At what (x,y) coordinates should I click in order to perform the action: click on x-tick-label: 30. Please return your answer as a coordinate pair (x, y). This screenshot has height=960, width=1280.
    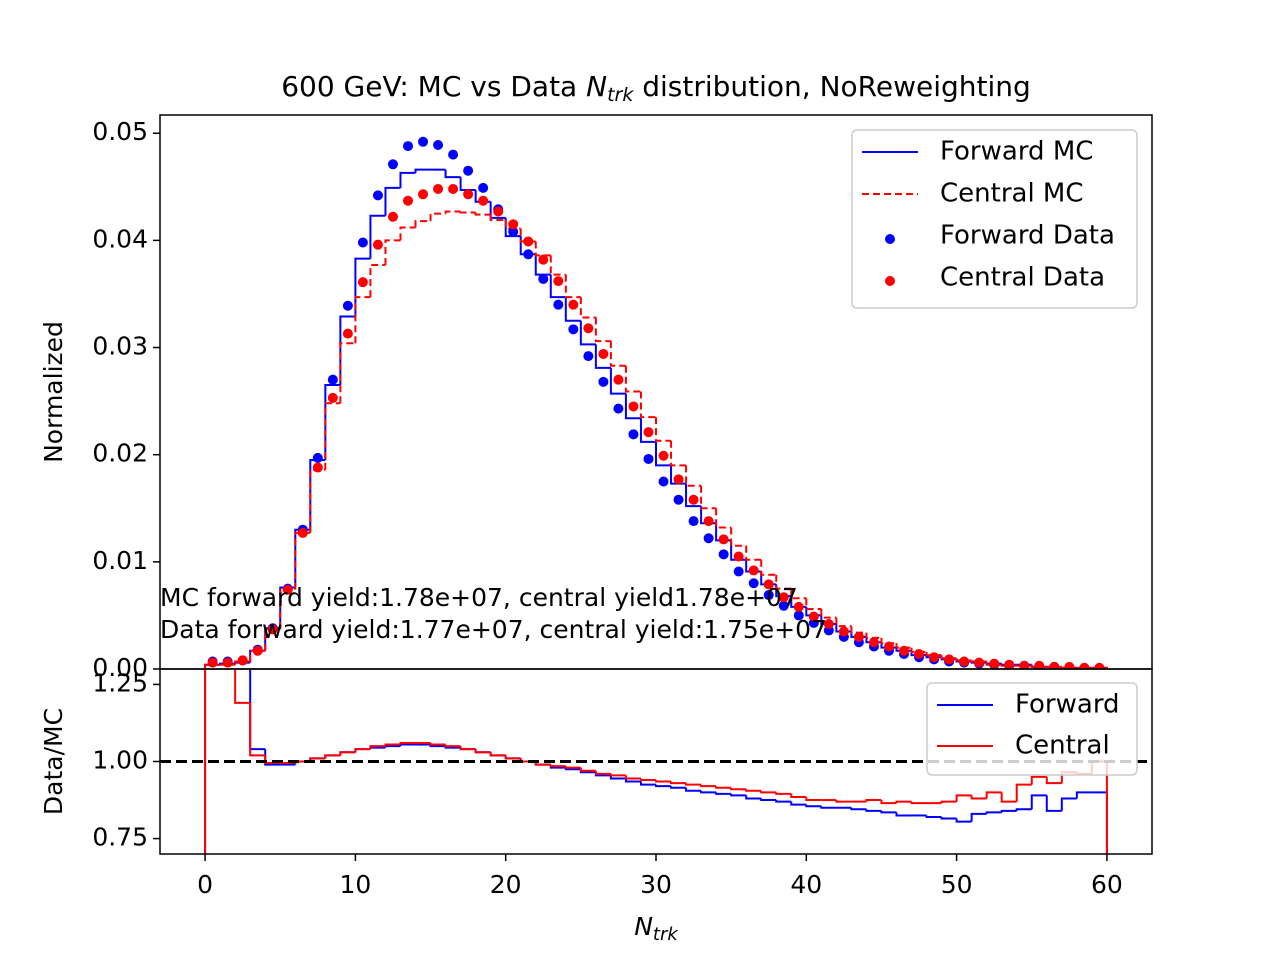
    Looking at the image, I should click on (656, 884).